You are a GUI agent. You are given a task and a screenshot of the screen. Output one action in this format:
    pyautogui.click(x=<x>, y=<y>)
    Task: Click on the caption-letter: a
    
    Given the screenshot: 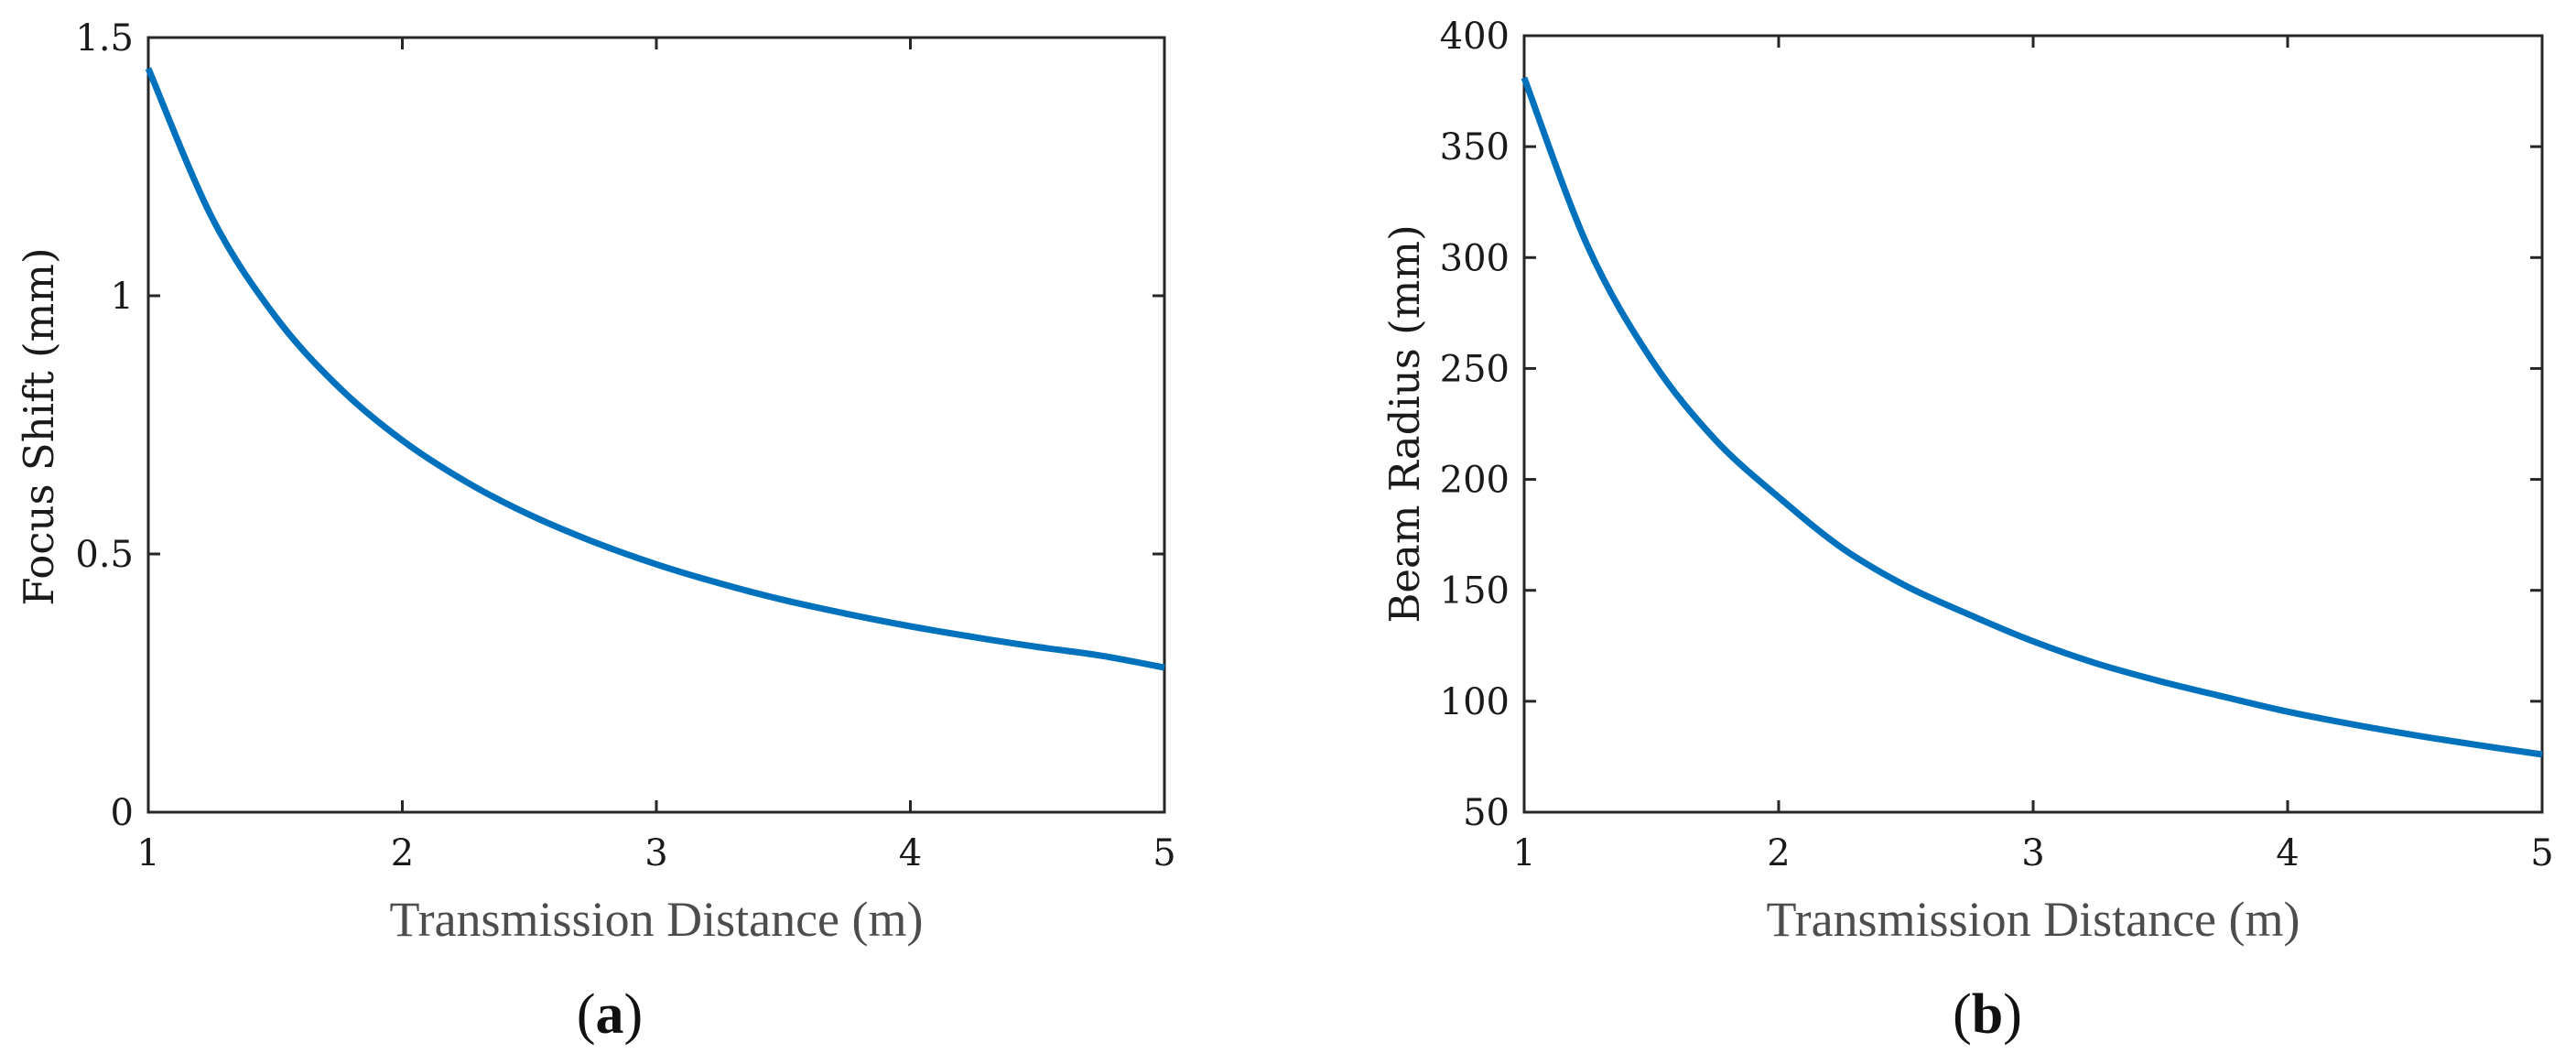 What is the action you would take?
    pyautogui.click(x=610, y=1015)
    